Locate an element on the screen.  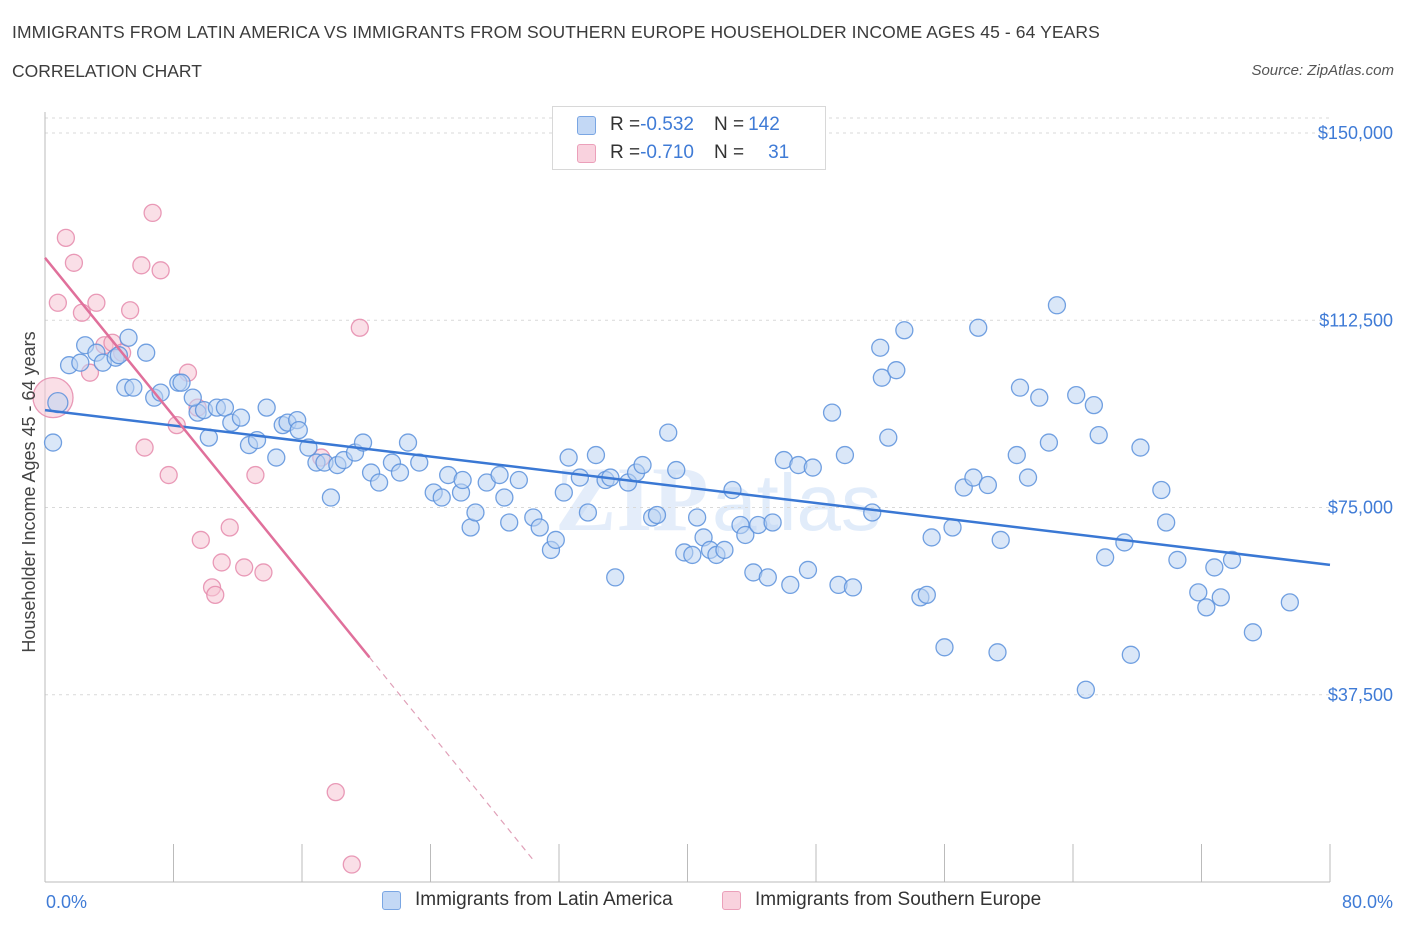
legend-item-southern-europe: Immigrants from Southern Europe is located at coordinates (881, 900).